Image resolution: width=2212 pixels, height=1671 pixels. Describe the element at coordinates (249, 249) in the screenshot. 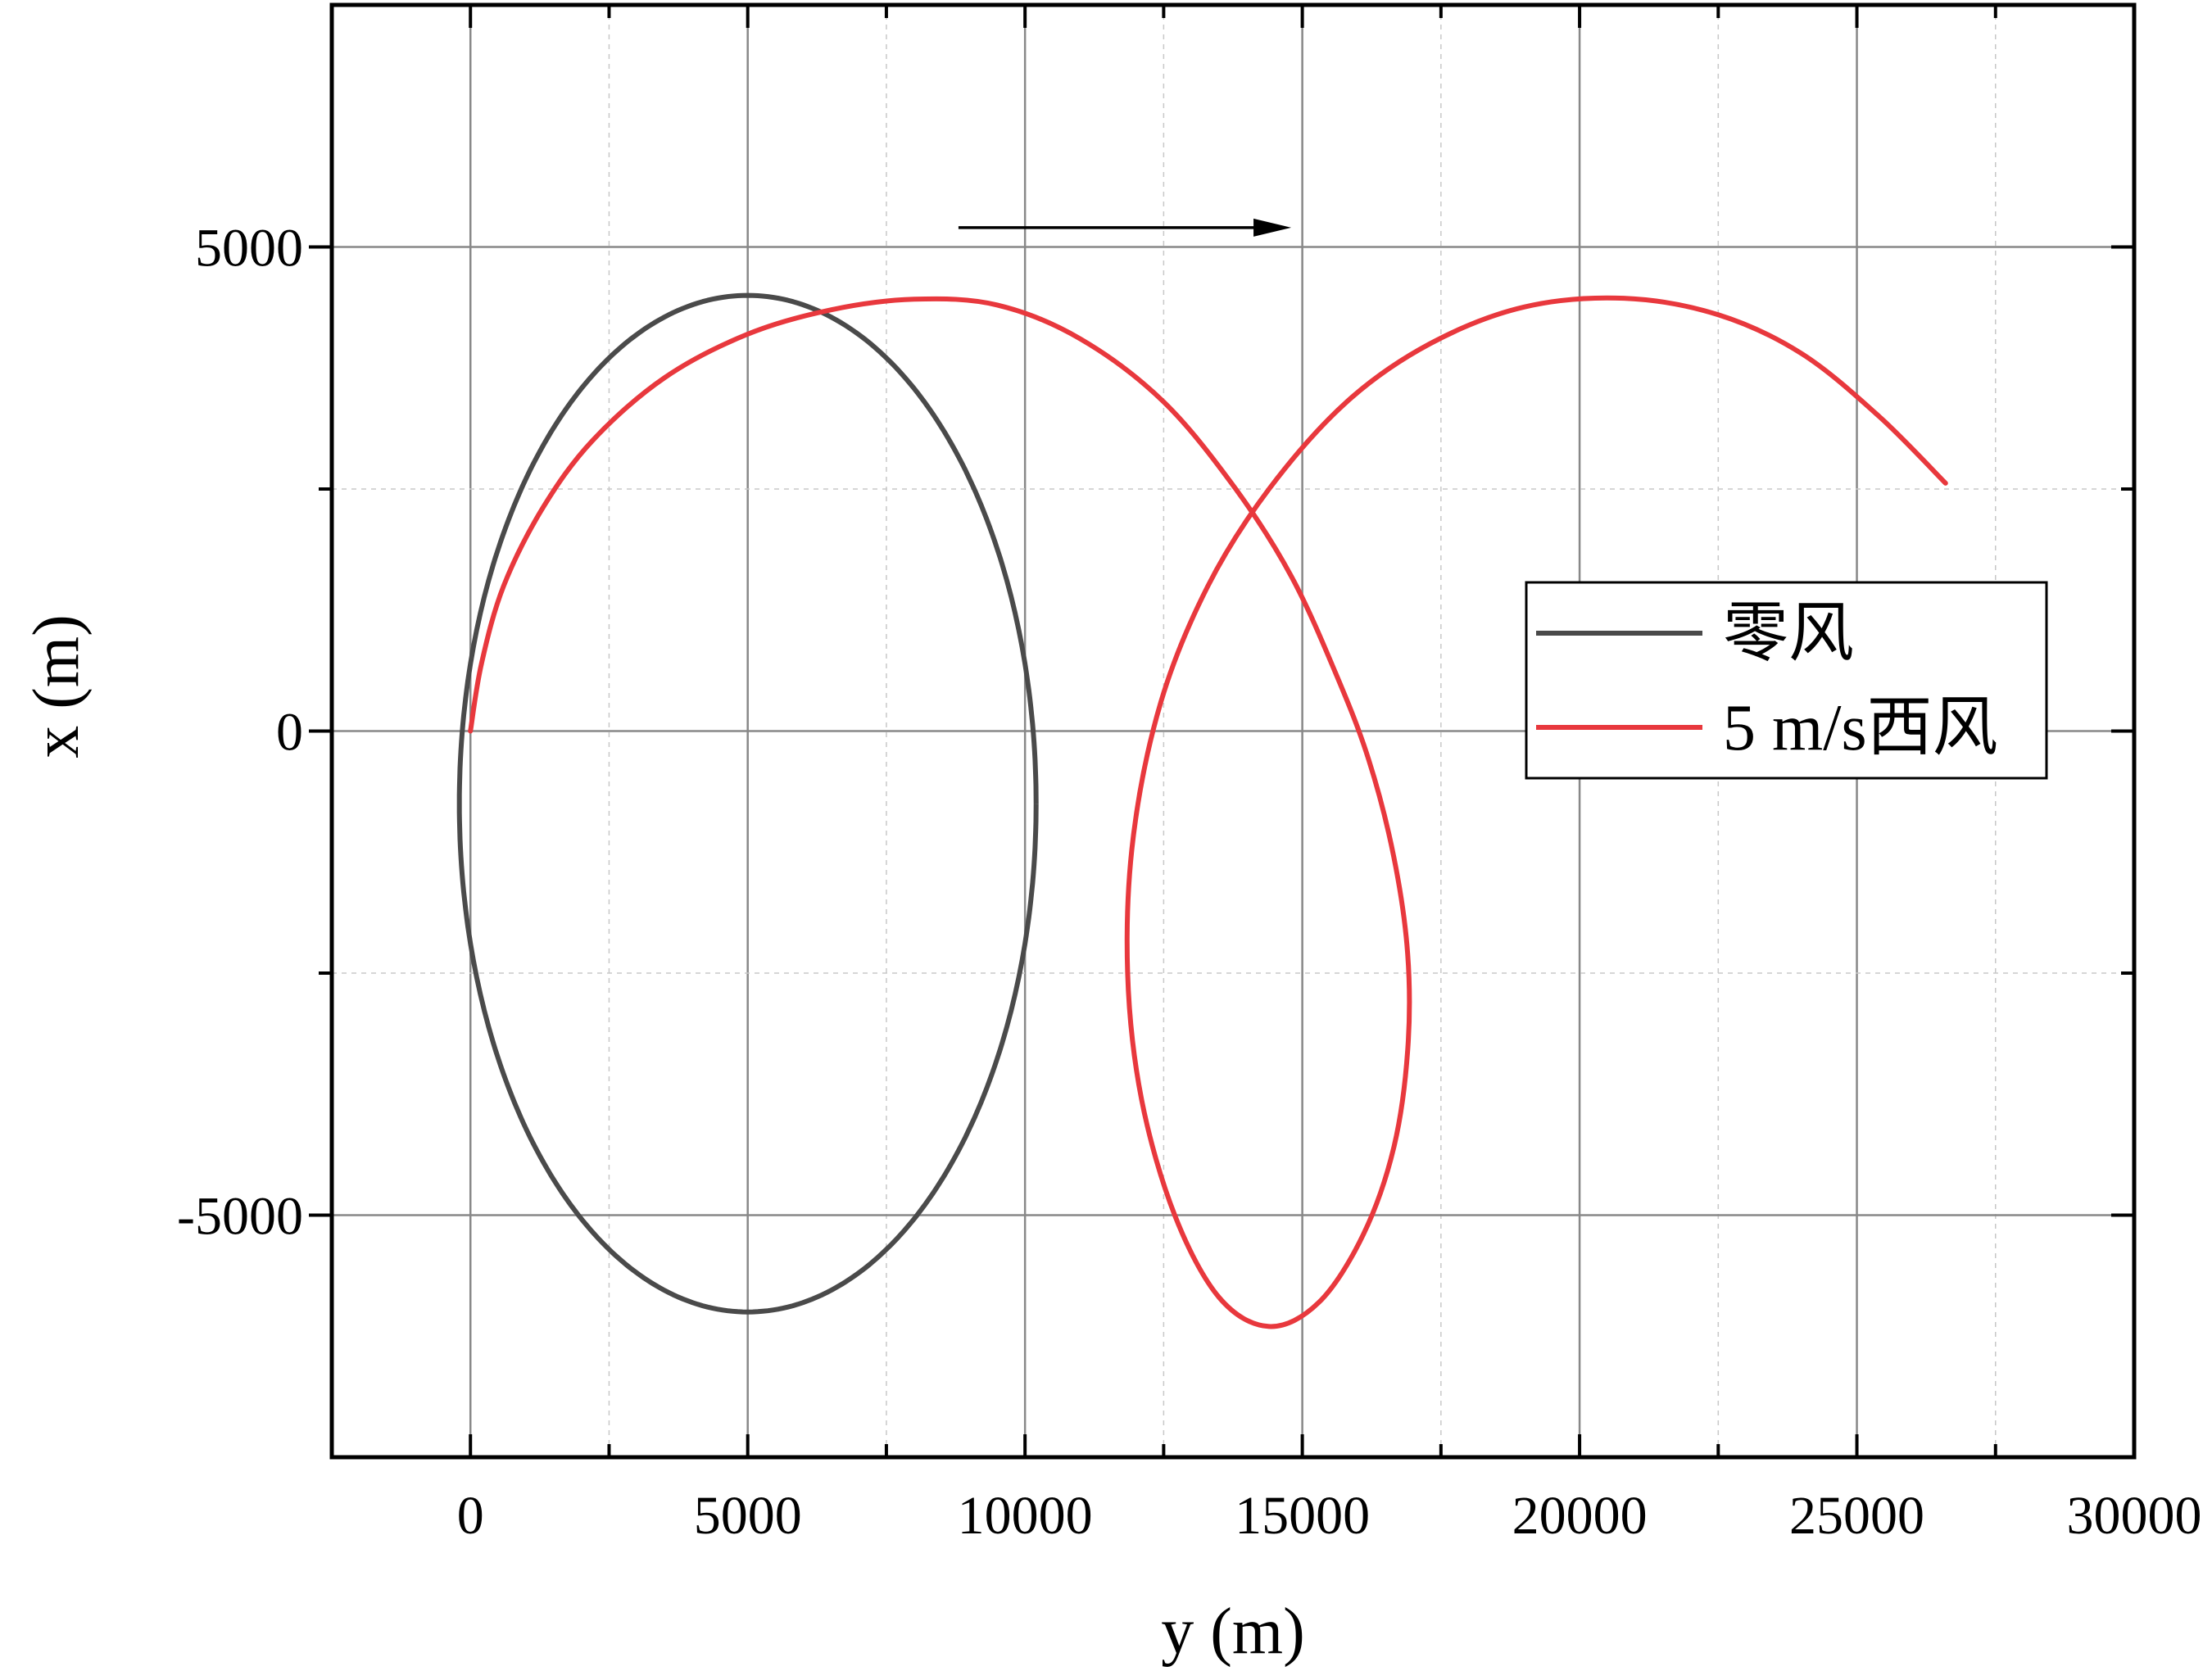

I see `y-tick-label: 5000` at that location.